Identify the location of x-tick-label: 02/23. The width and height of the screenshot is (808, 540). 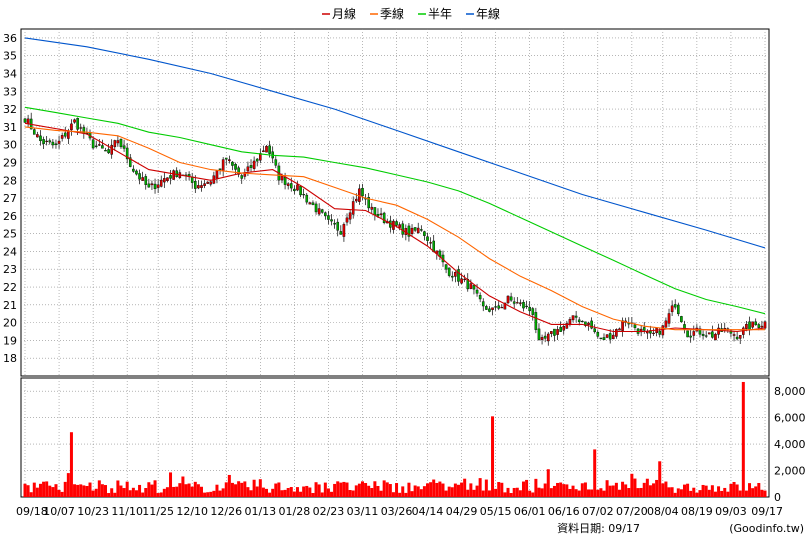
(329, 511).